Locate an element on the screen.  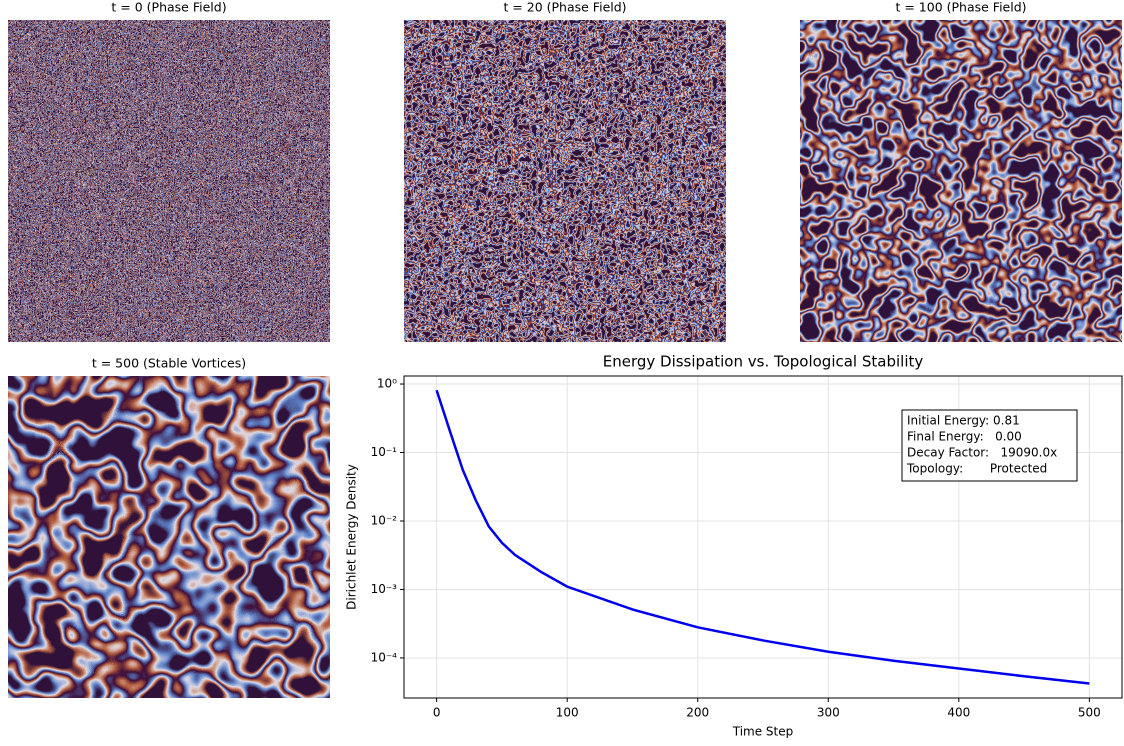
panel-title: t = 20 (Phase Field) is located at coordinates (564, 7).